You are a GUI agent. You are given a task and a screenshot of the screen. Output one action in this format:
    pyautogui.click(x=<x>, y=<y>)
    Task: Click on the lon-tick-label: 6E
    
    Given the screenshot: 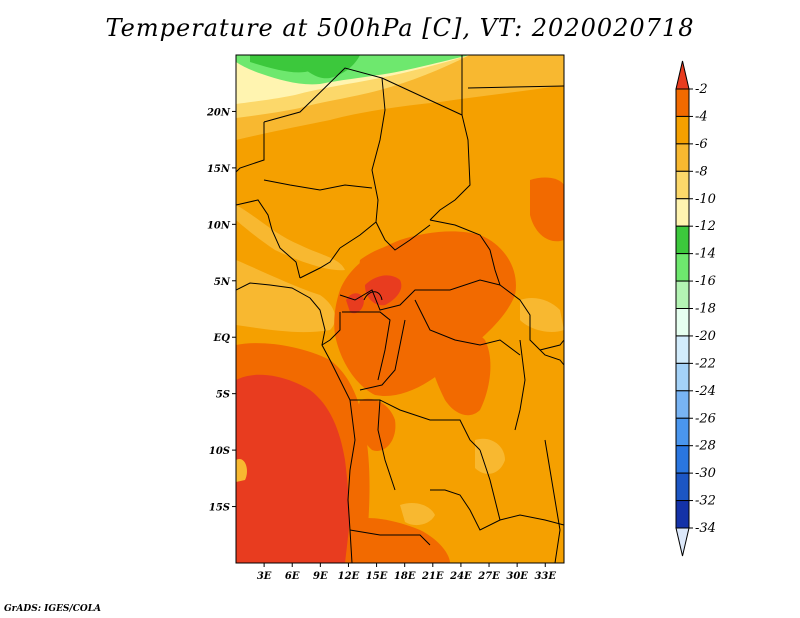 What is the action you would take?
    pyautogui.click(x=292, y=576)
    